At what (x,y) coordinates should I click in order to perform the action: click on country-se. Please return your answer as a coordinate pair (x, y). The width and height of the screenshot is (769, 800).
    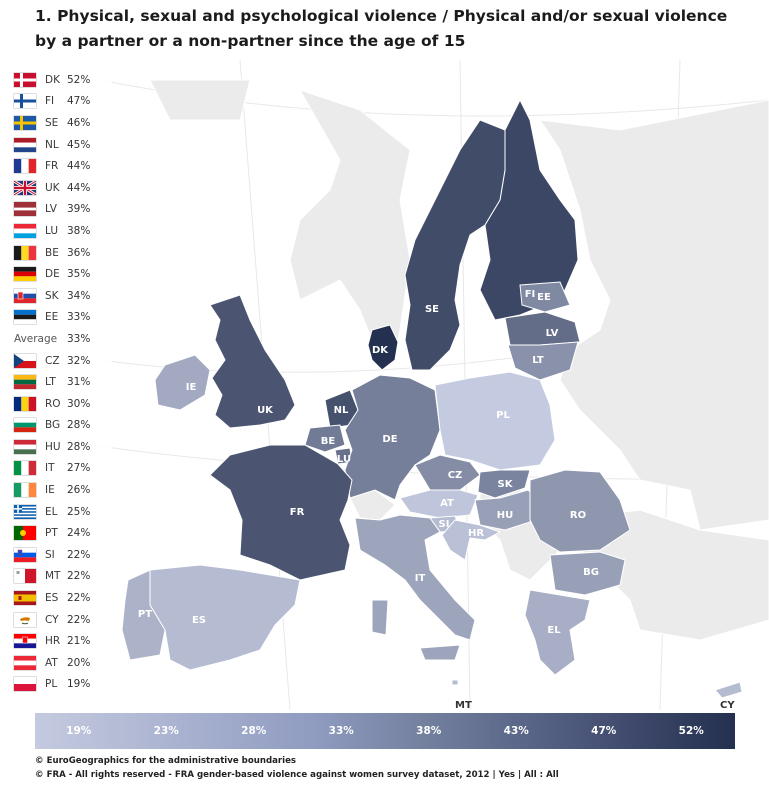
    Looking at the image, I should click on (455, 245).